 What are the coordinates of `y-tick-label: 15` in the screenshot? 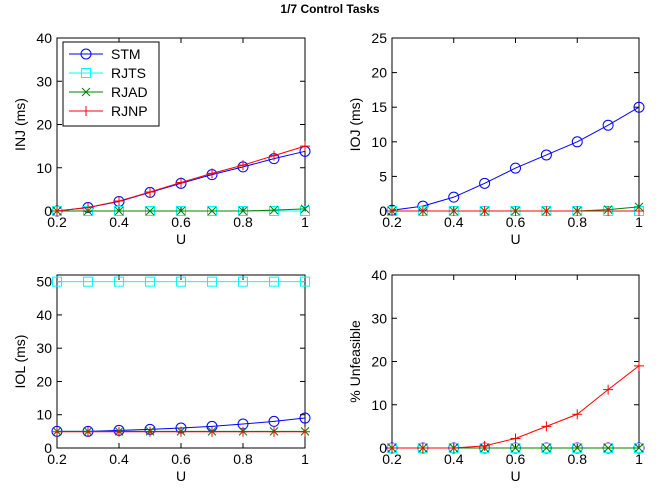 It's located at (379, 107).